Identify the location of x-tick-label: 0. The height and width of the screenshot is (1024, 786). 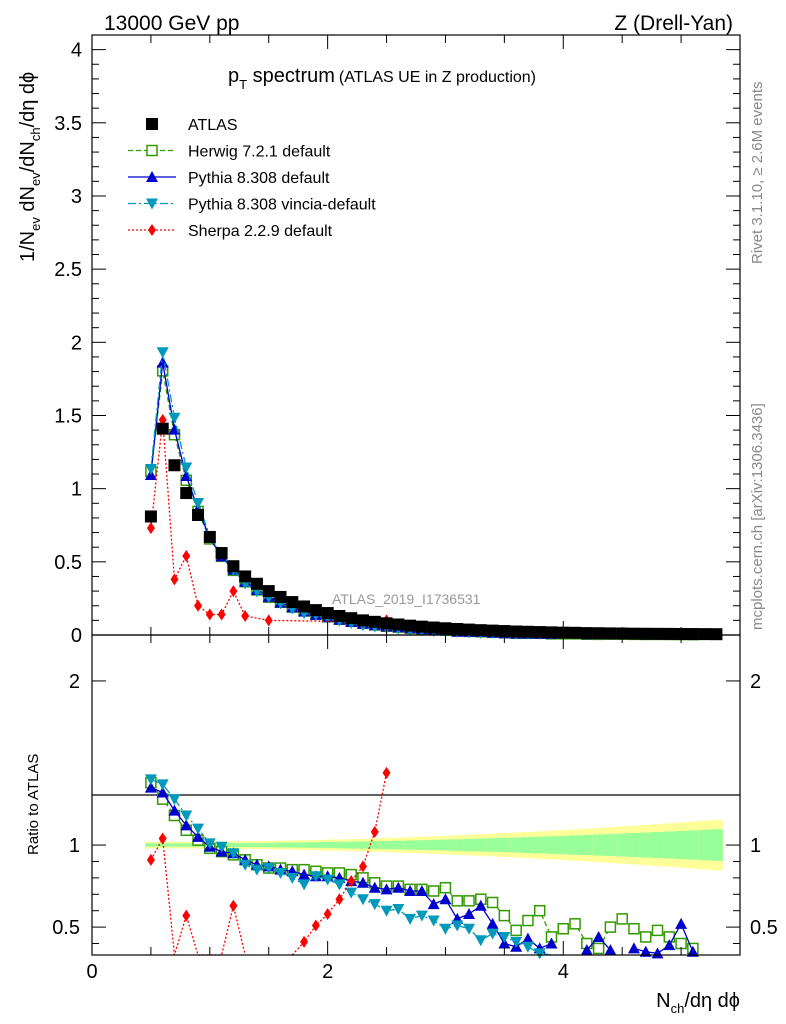
(91, 972).